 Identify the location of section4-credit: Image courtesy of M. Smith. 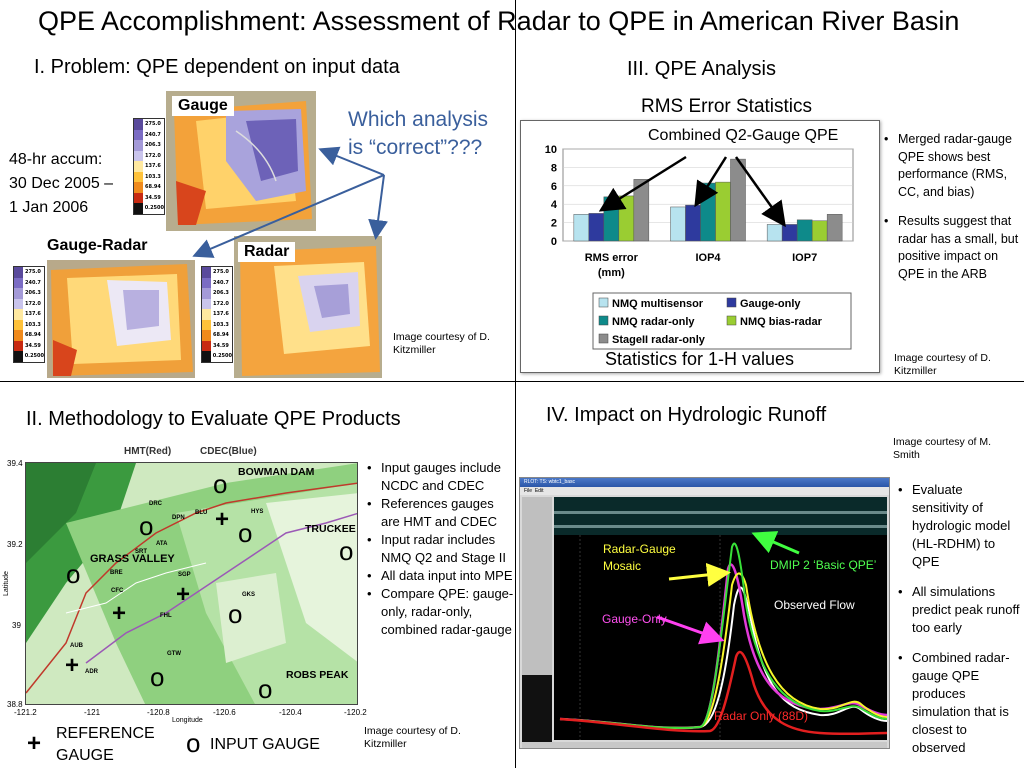
(942, 448).